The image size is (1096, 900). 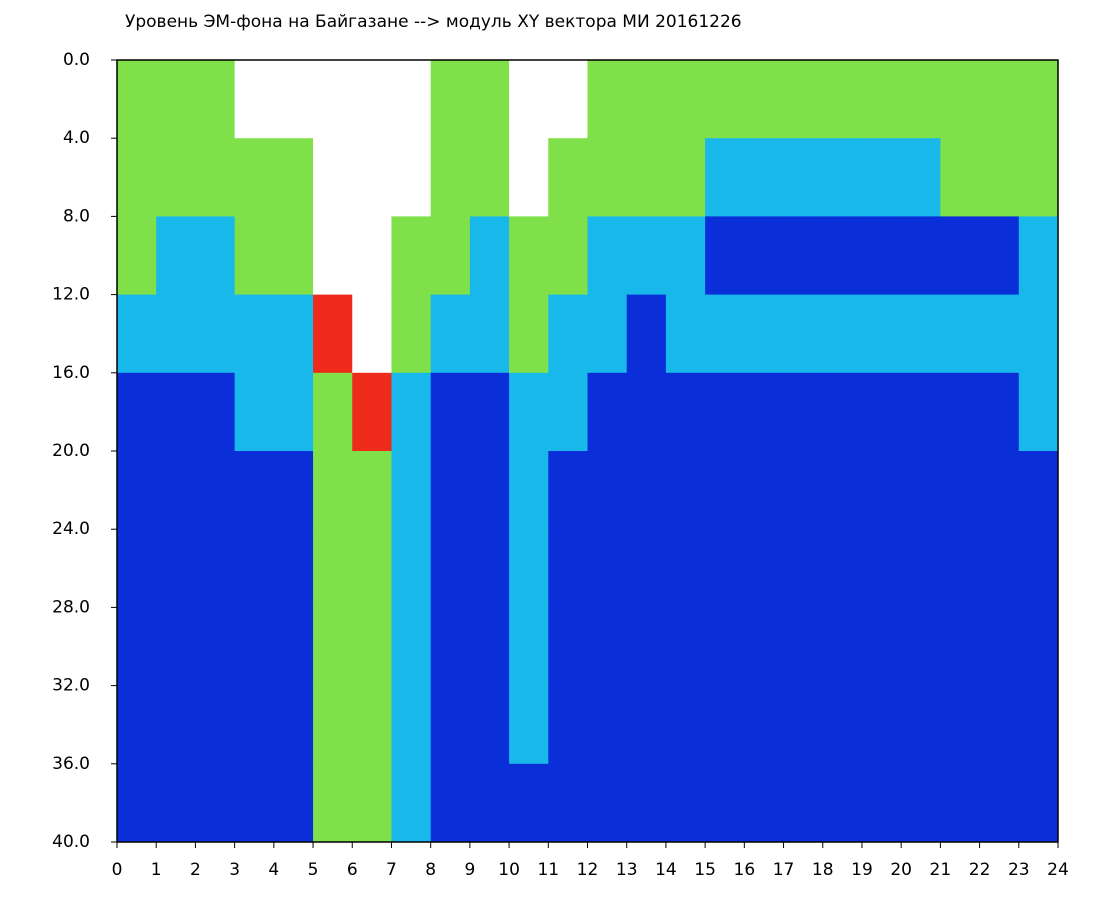 I want to click on x-tick-label: 9, so click(x=469, y=870).